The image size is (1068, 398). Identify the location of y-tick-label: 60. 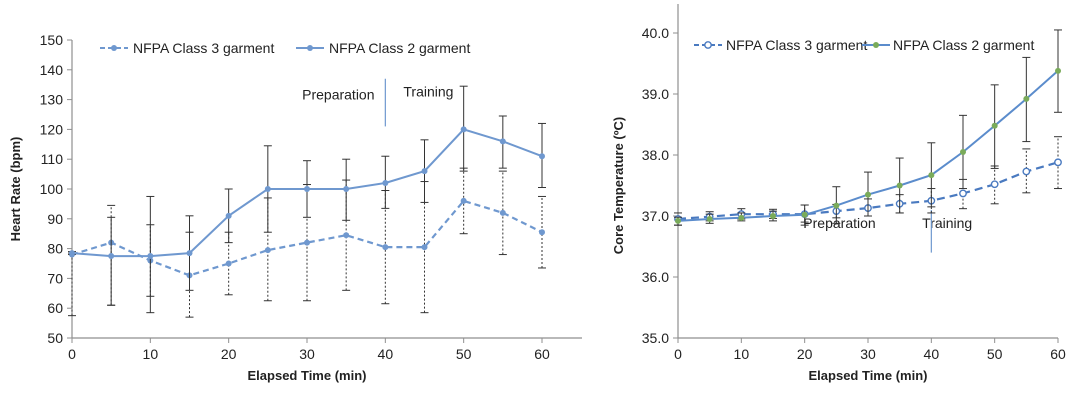
(55, 308).